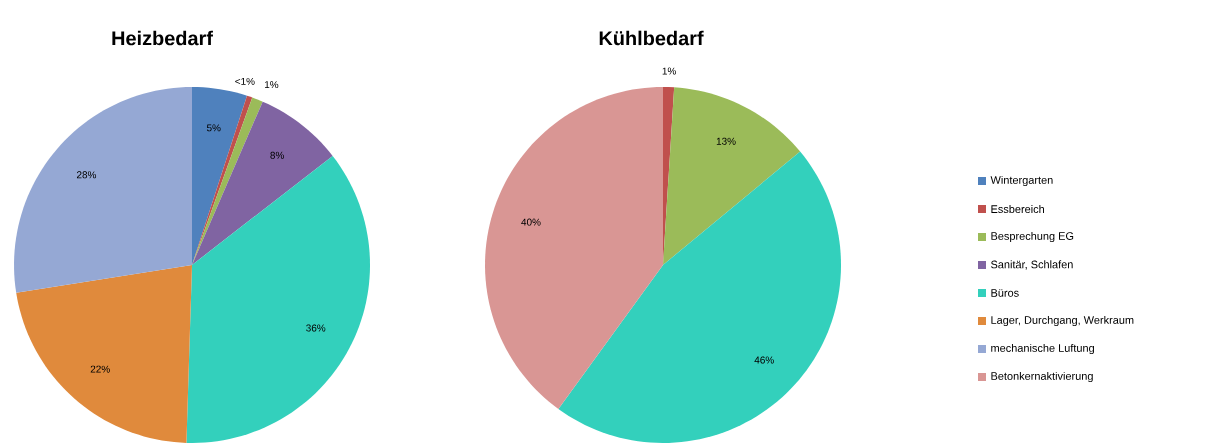  Describe the element at coordinates (277, 155) in the screenshot. I see `data-label: 8%` at that location.